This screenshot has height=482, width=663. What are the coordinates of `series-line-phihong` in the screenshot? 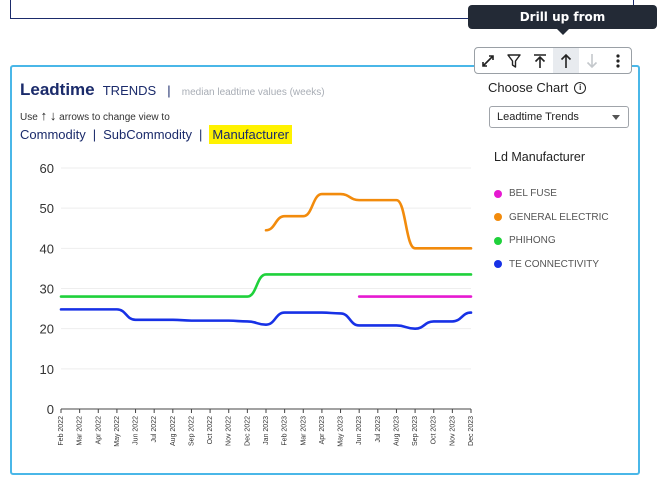 It's located at (266, 285).